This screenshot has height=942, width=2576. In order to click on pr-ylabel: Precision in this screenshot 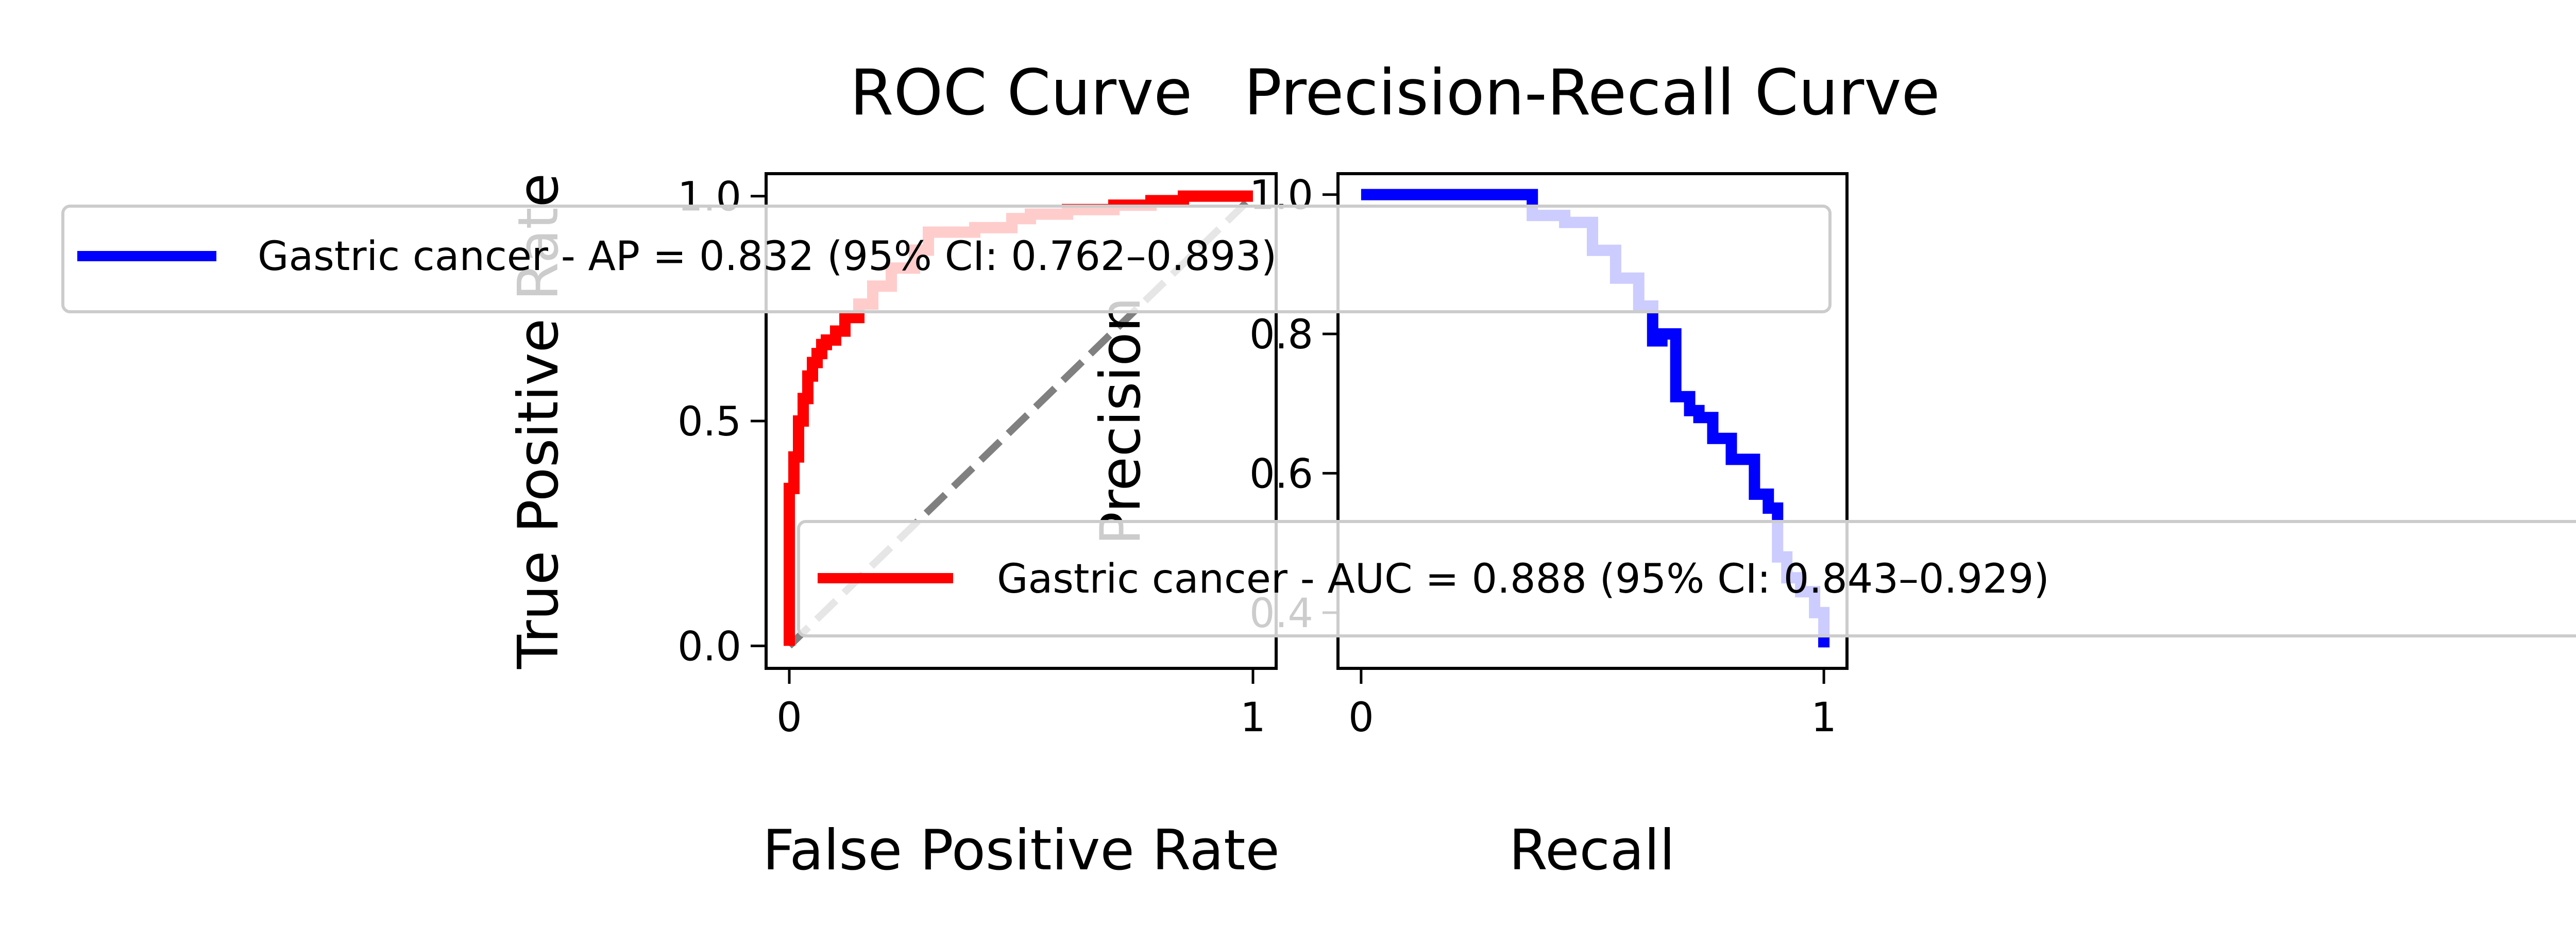, I will do `click(1121, 421)`.